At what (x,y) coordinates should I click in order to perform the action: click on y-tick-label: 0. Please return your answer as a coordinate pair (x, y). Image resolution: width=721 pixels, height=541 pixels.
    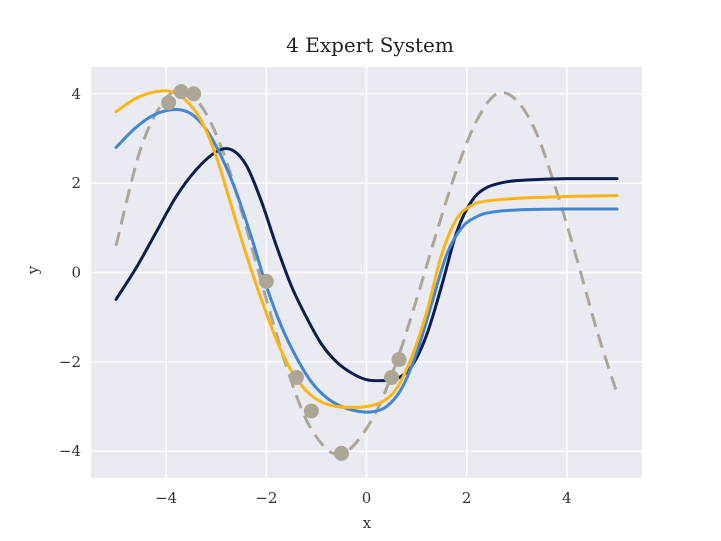
    Looking at the image, I should click on (76, 273).